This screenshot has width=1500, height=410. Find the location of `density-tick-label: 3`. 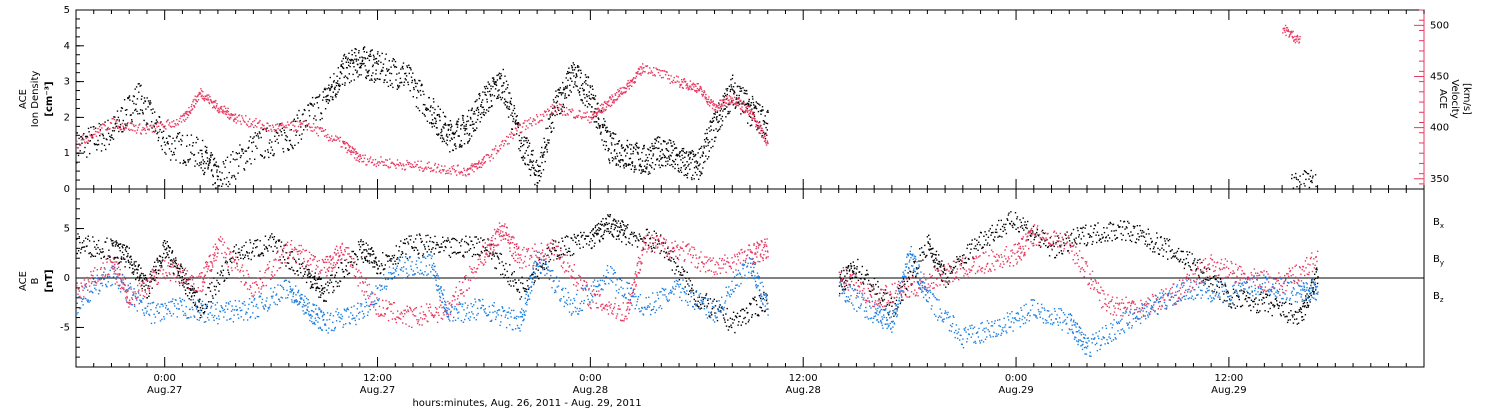

density-tick-label: 3 is located at coordinates (67, 82).